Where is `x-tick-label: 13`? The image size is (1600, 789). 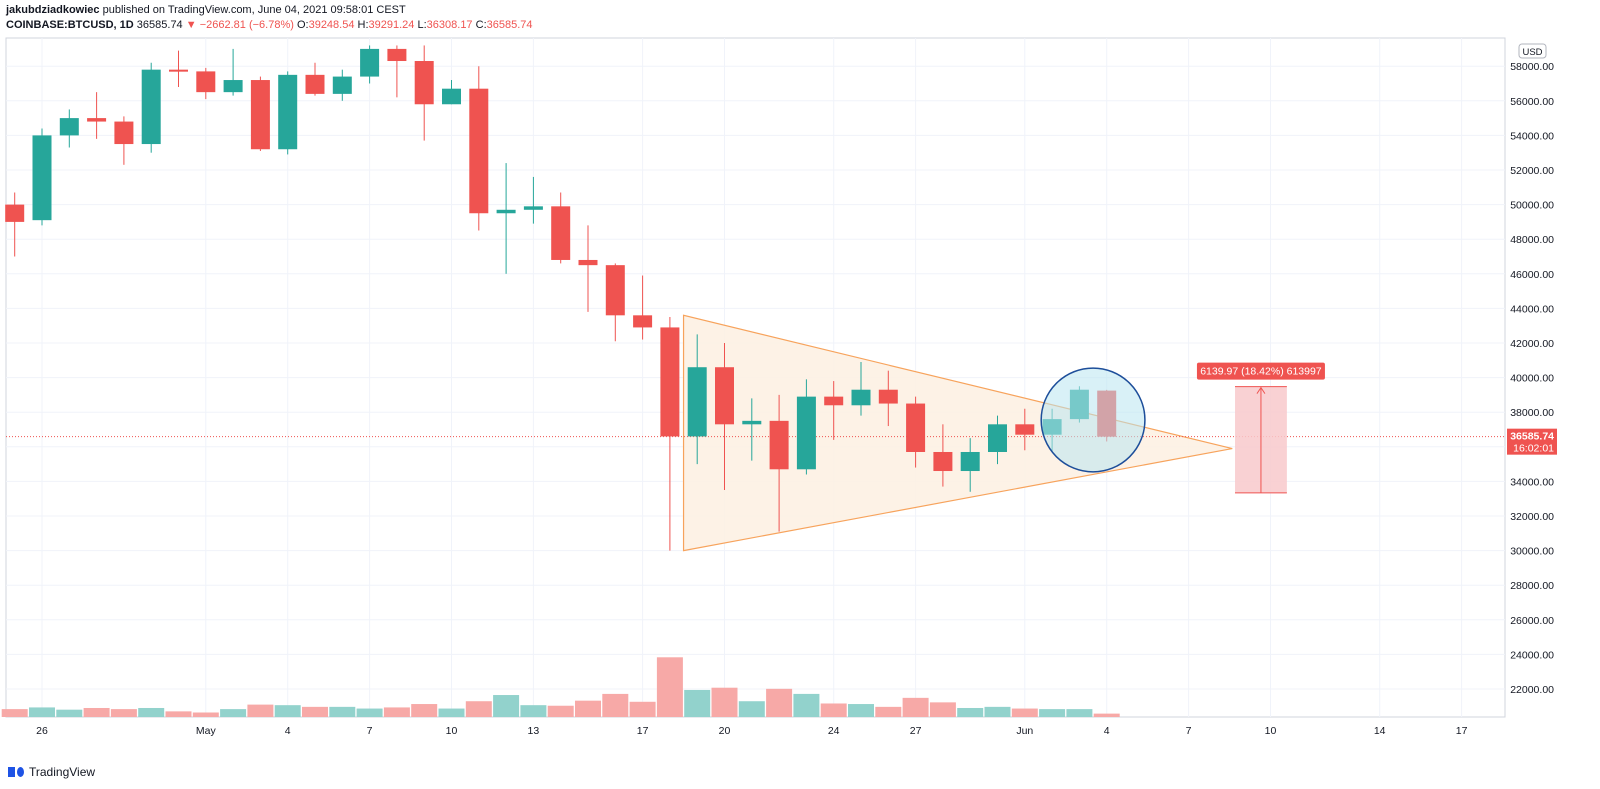
x-tick-label: 13 is located at coordinates (534, 731).